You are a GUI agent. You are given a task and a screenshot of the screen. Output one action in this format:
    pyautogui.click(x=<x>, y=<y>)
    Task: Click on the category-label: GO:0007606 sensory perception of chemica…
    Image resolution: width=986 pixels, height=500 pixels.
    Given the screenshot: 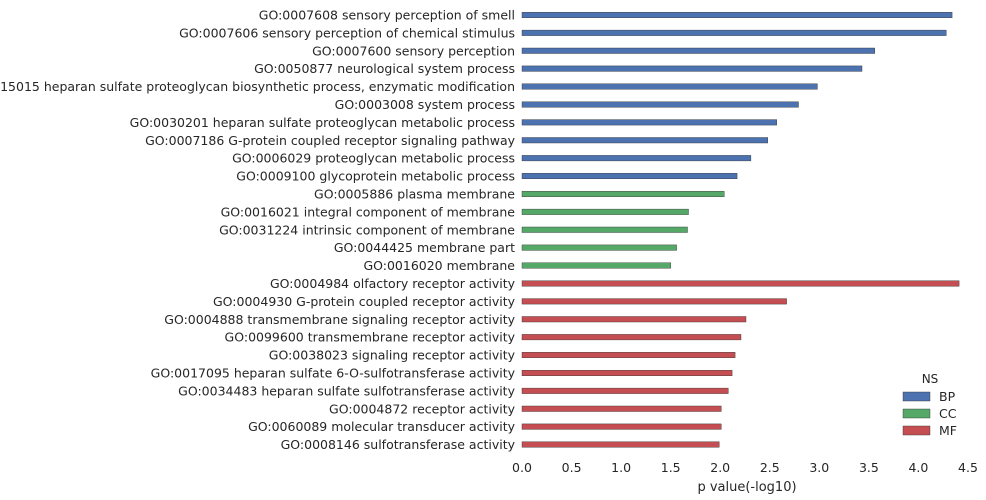 What is the action you would take?
    pyautogui.click(x=347, y=32)
    